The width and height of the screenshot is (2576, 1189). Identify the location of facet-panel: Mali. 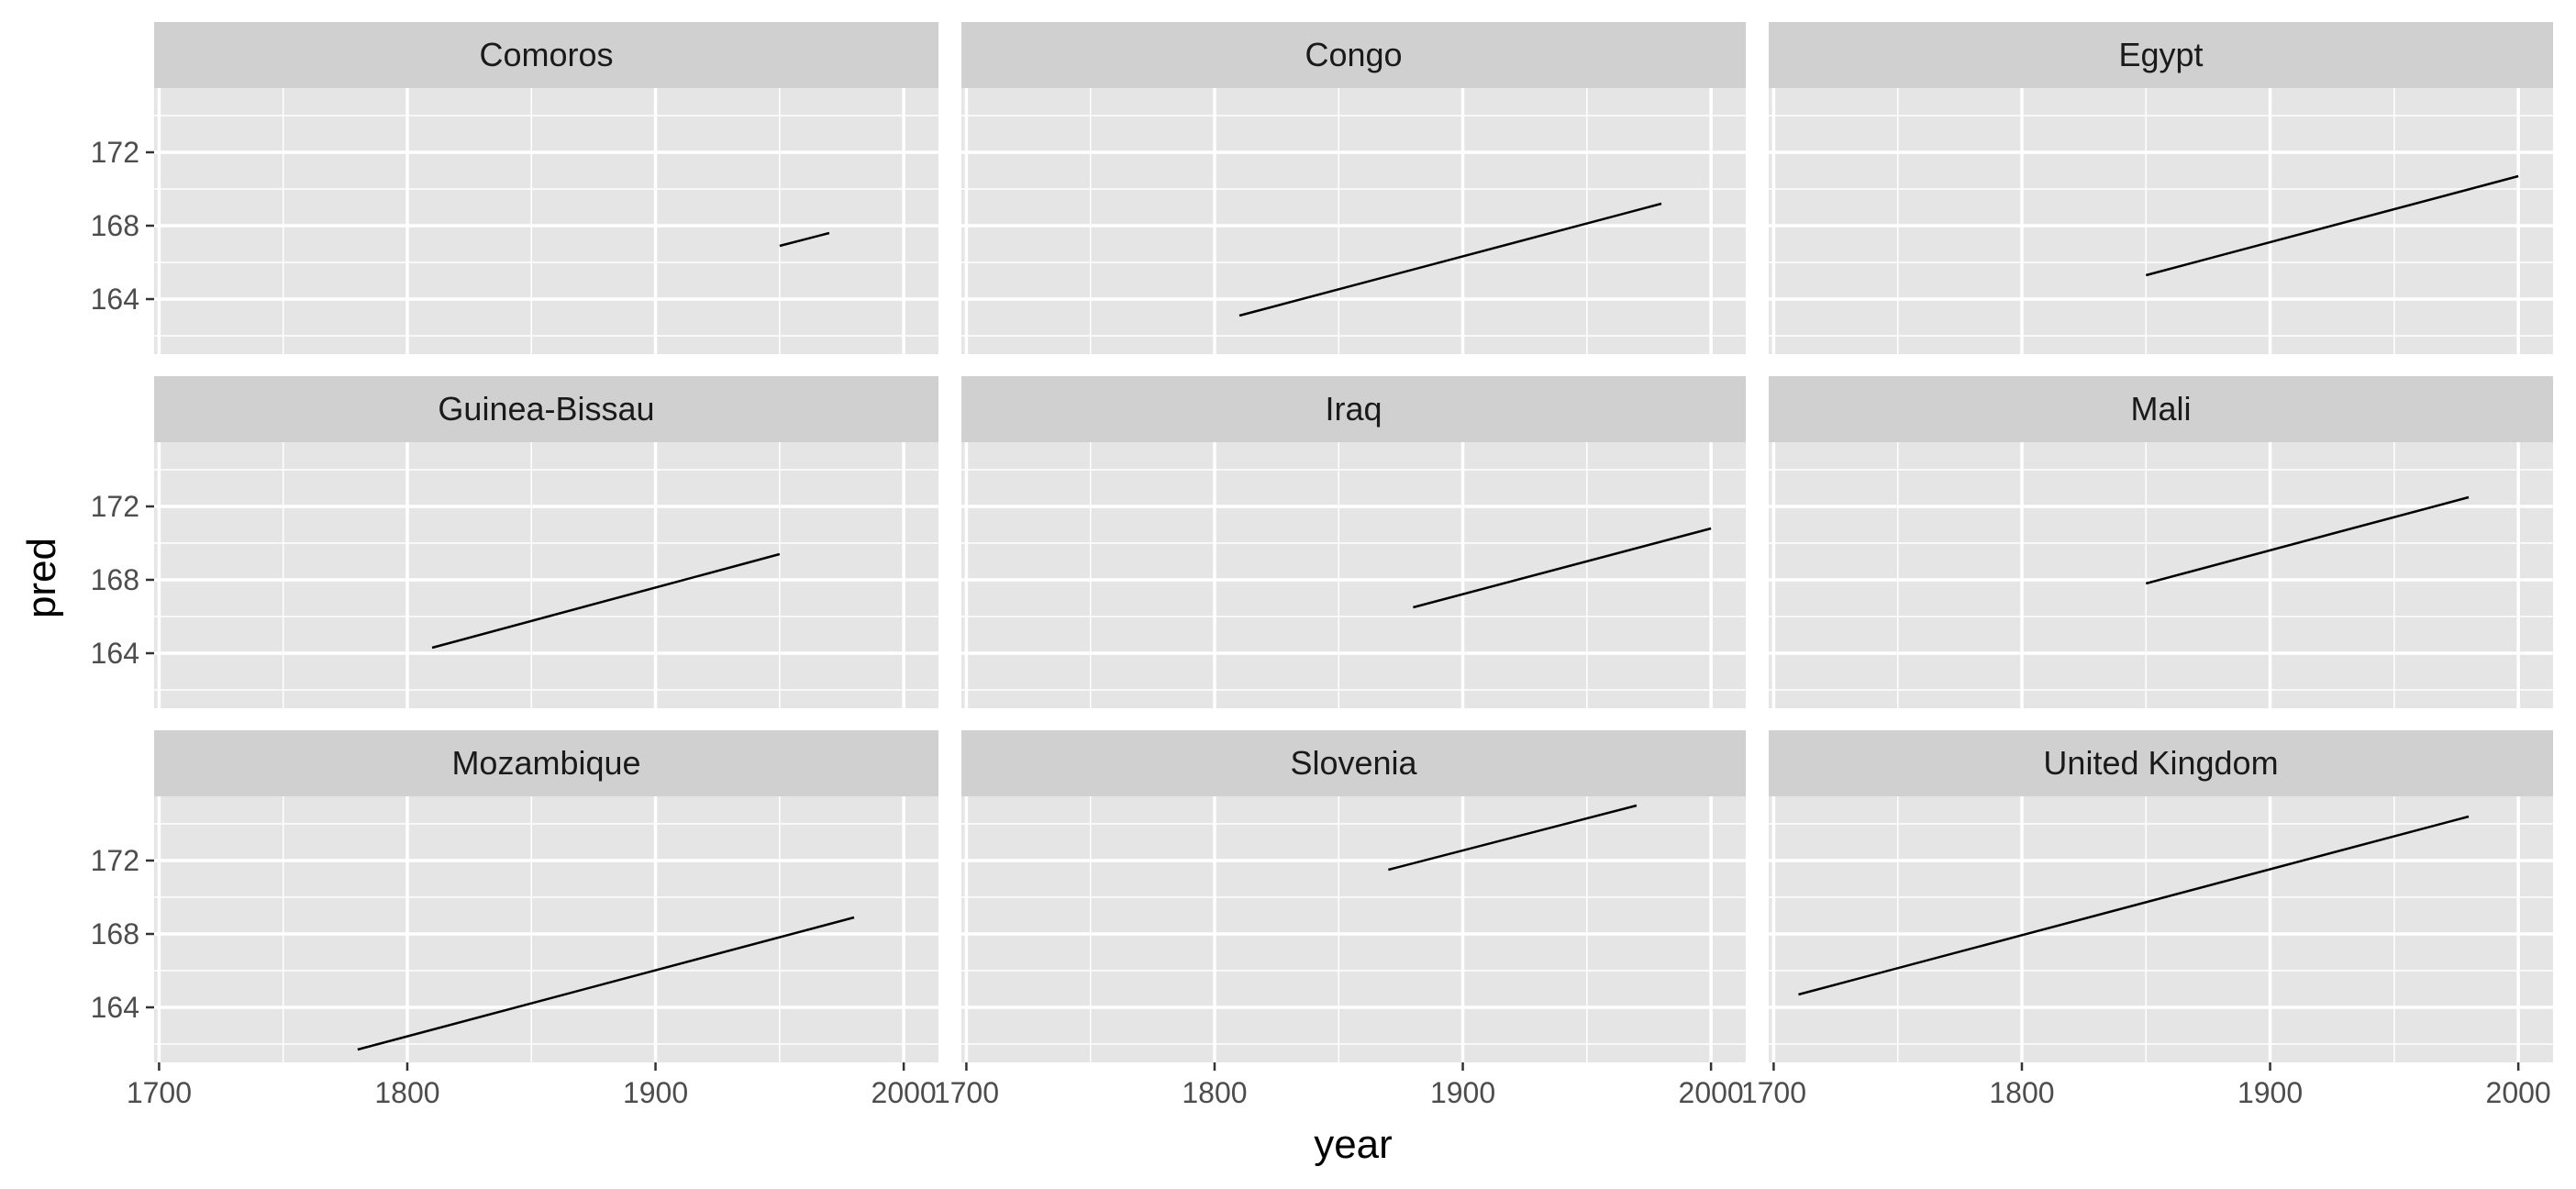
(2161, 542).